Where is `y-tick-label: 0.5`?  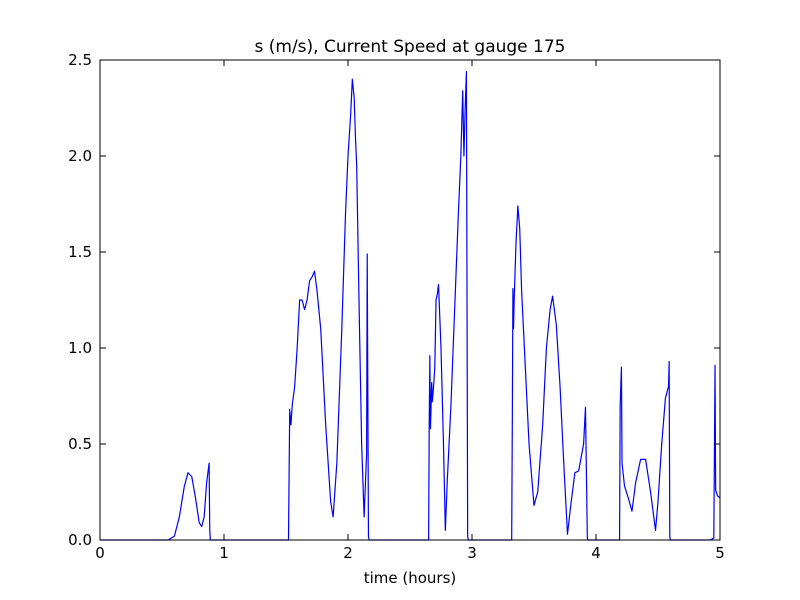 y-tick-label: 0.5 is located at coordinates (80, 444).